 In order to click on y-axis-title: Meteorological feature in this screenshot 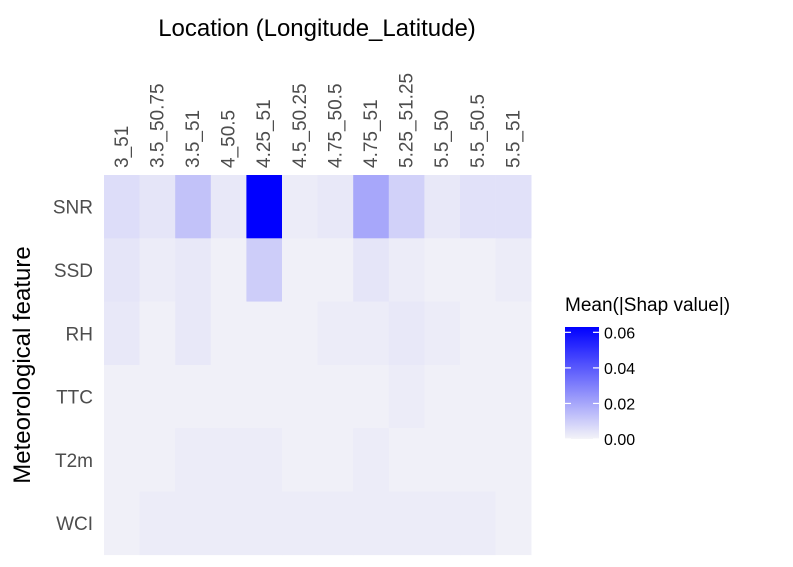, I will do `click(22, 364)`.